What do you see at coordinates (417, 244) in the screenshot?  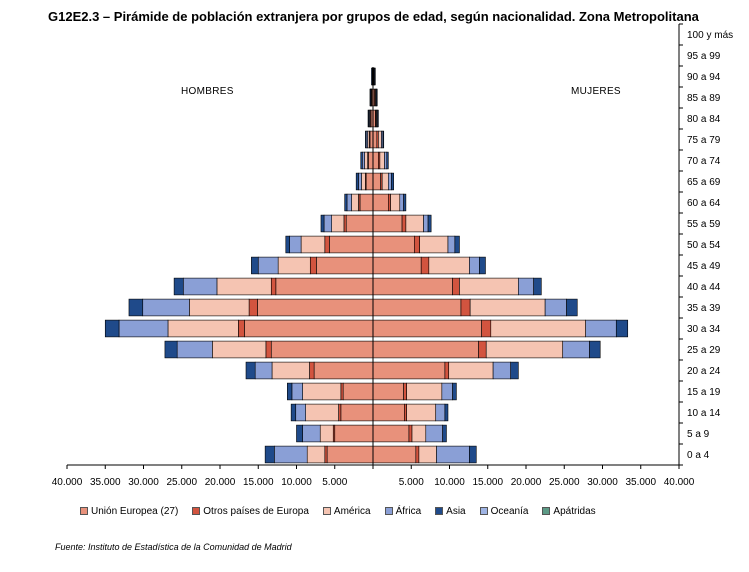 I see `bar-mujeres-50-a-54-otros-paises-de-europa` at bounding box center [417, 244].